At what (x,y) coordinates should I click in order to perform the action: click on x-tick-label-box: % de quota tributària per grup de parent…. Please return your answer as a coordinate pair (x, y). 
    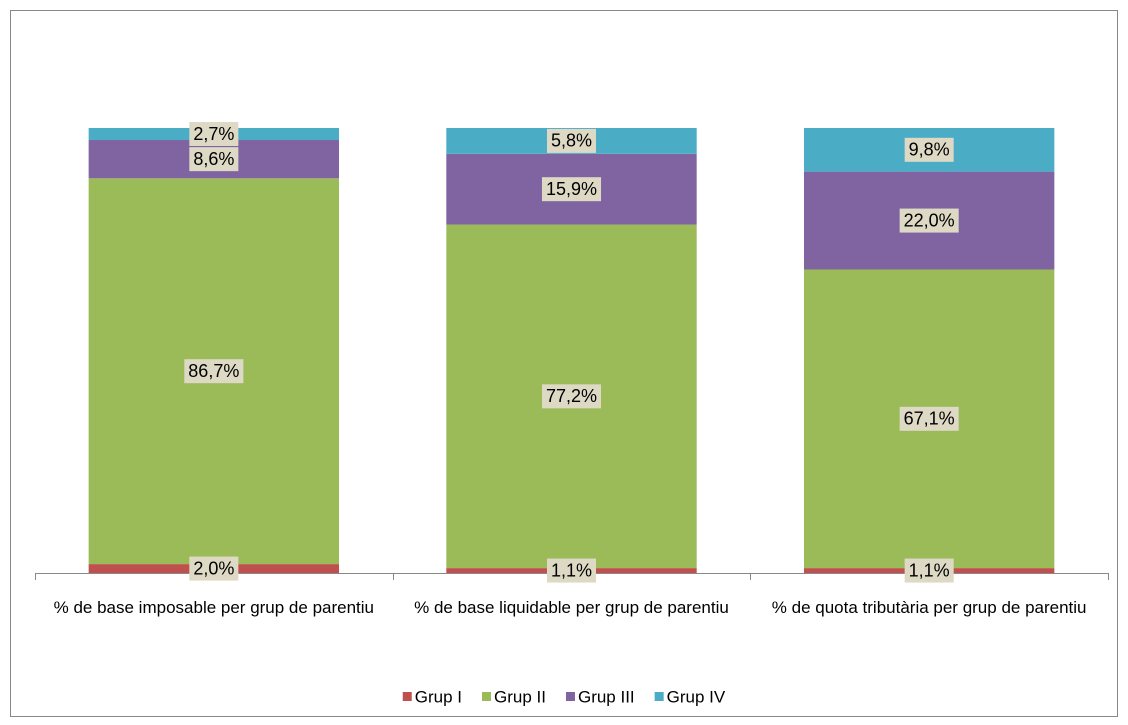
    Looking at the image, I should click on (929, 607).